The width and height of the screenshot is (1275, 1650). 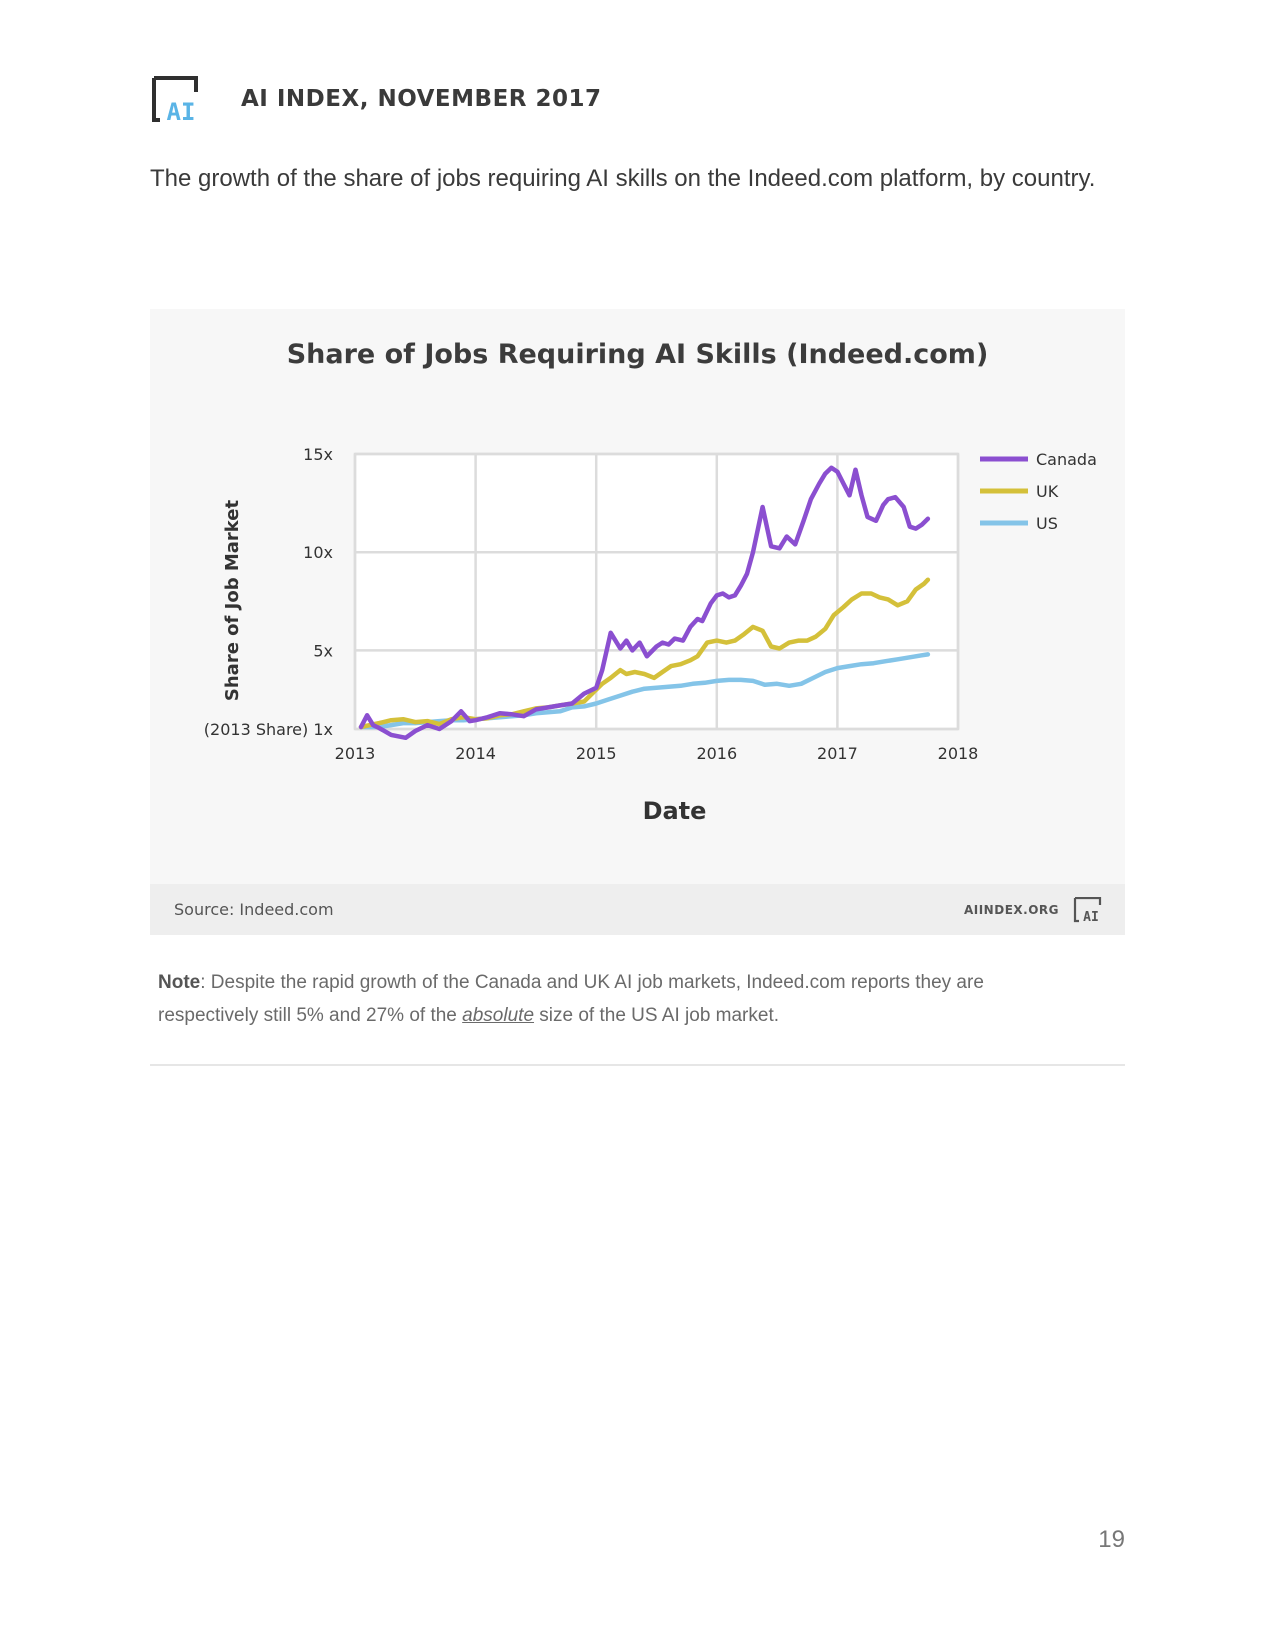 What do you see at coordinates (475, 753) in the screenshot?
I see `x-tick-label: 2014` at bounding box center [475, 753].